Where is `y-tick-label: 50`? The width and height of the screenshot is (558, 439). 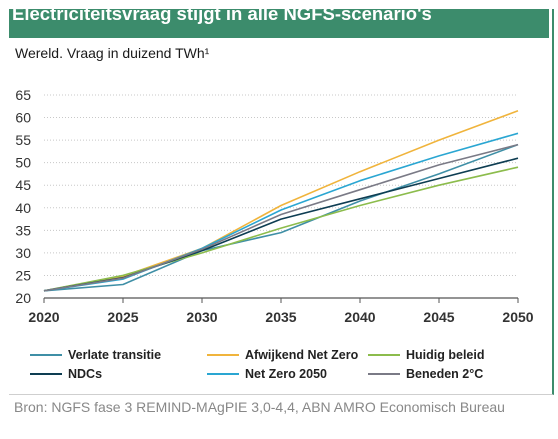 y-tick-label: 50 is located at coordinates (23, 163).